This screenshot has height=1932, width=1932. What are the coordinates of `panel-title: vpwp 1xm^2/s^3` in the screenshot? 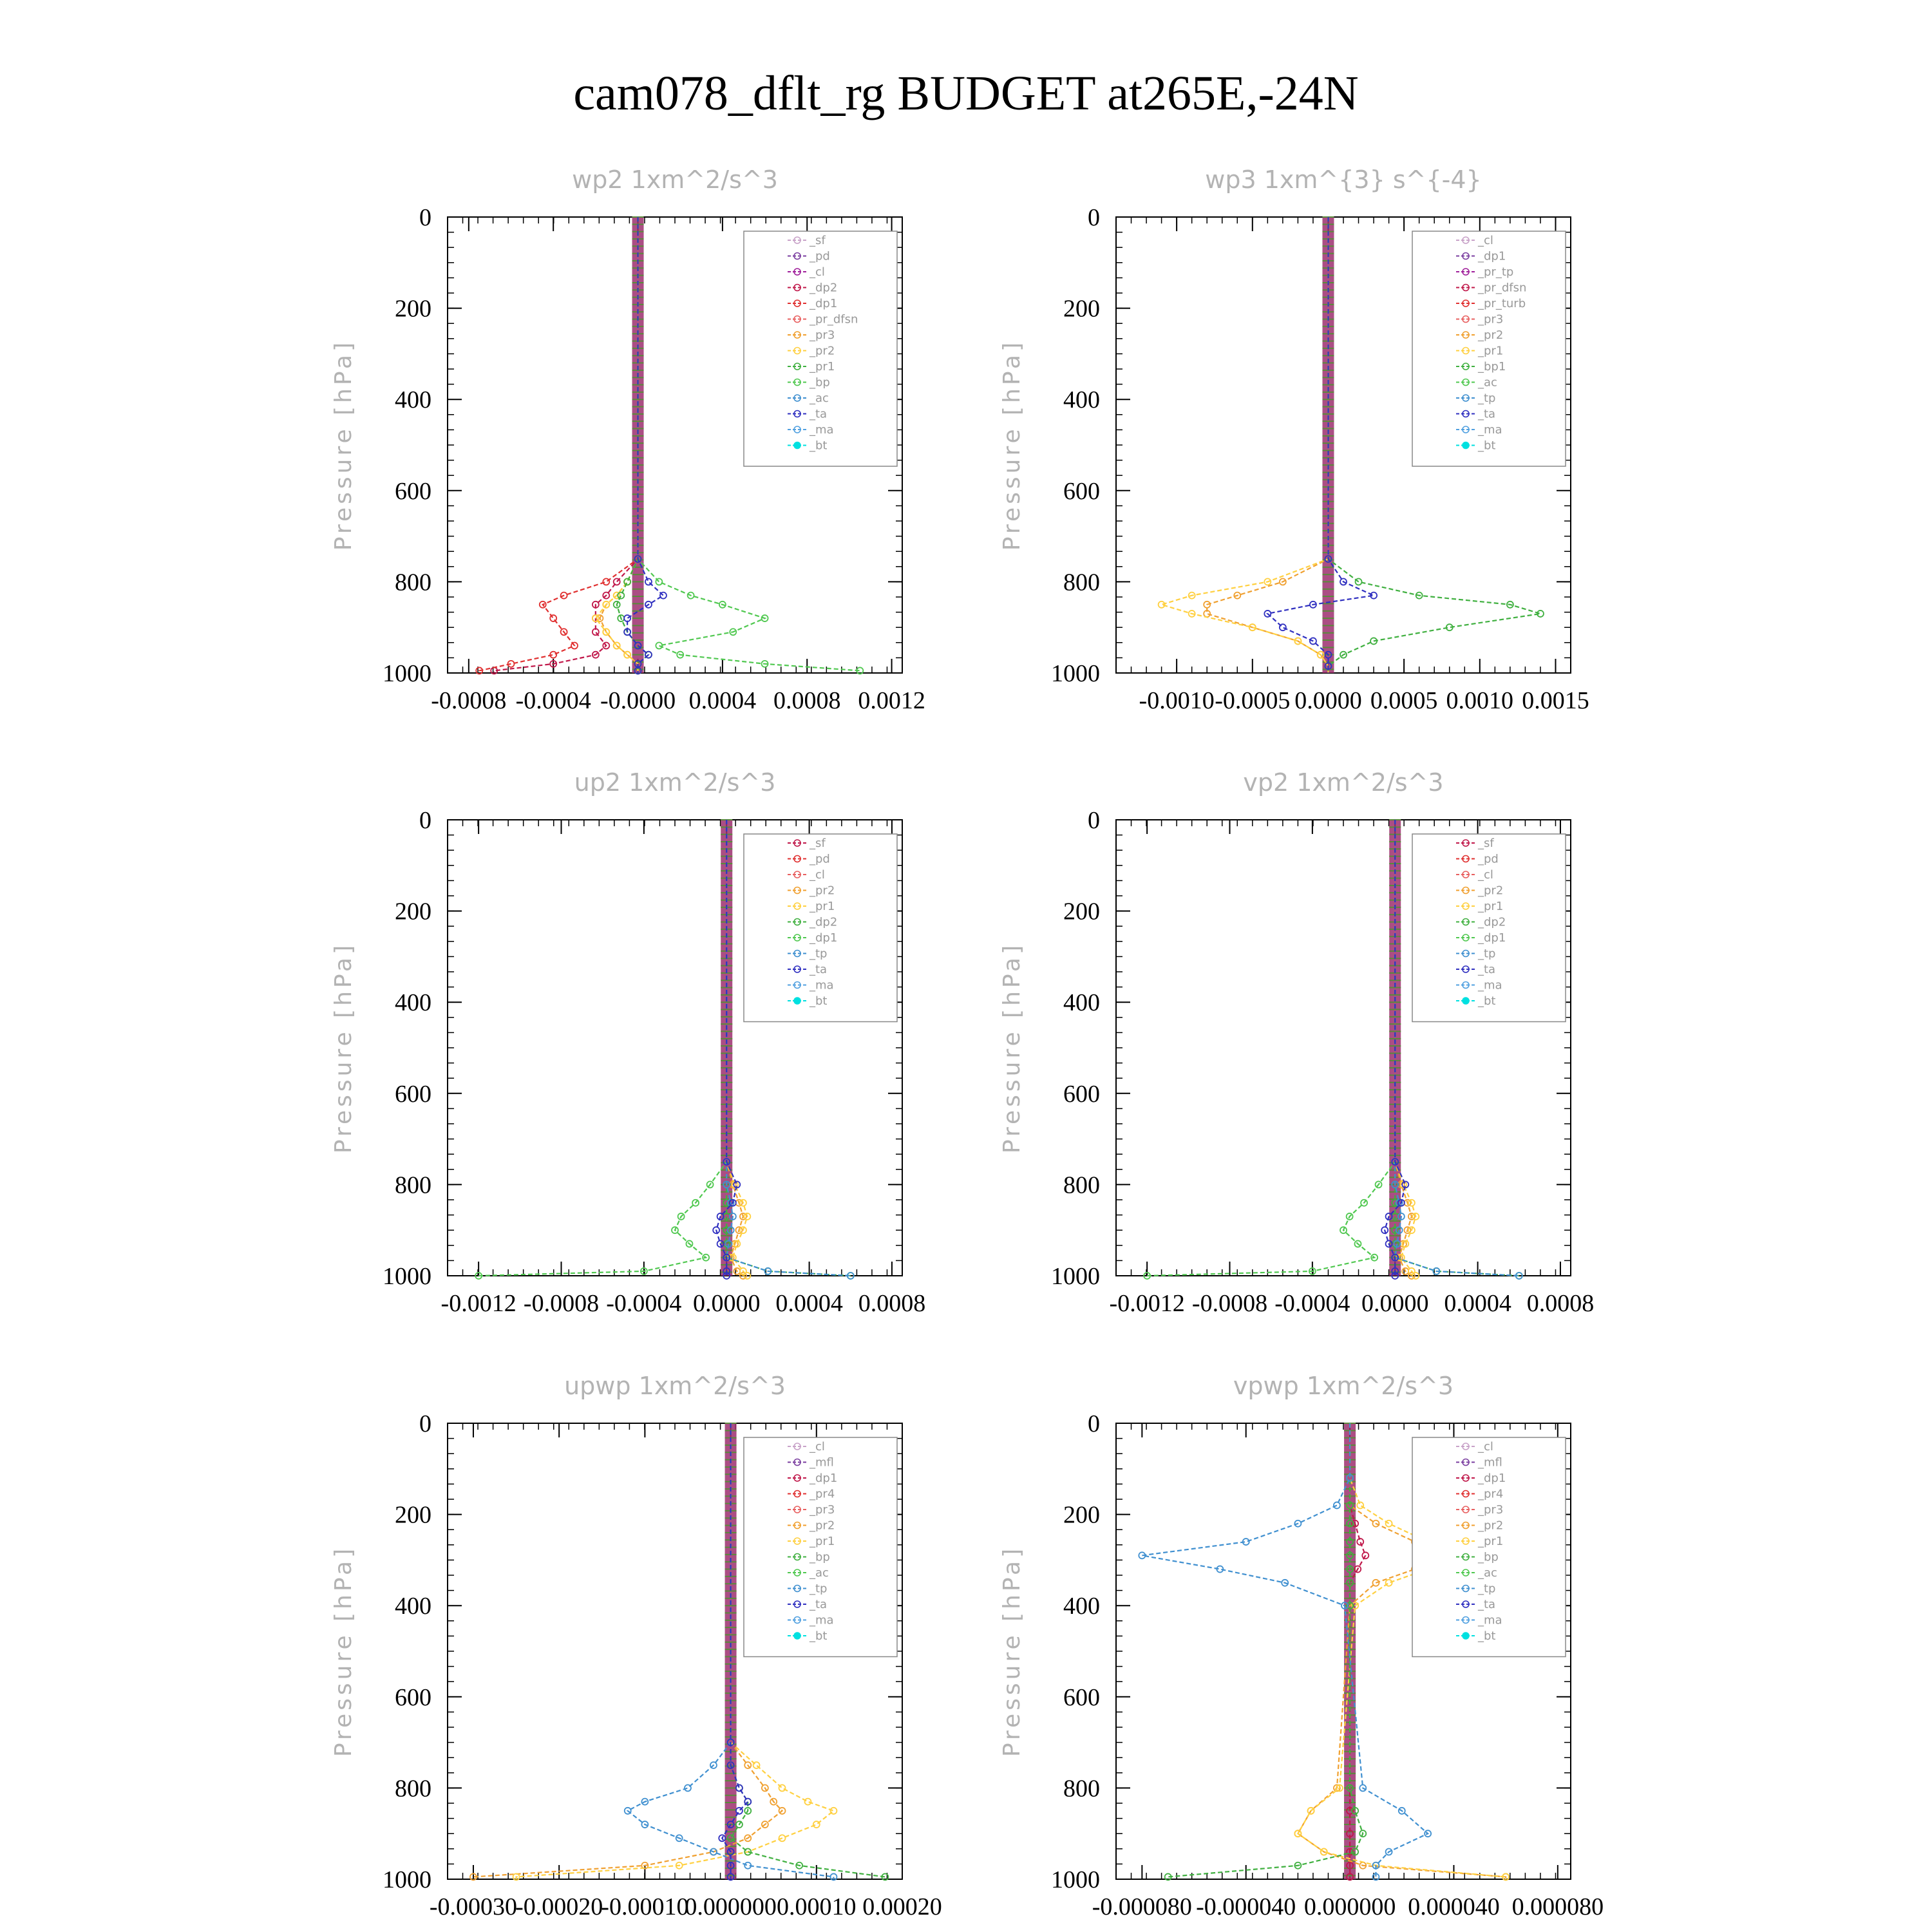 It's located at (1343, 1386).